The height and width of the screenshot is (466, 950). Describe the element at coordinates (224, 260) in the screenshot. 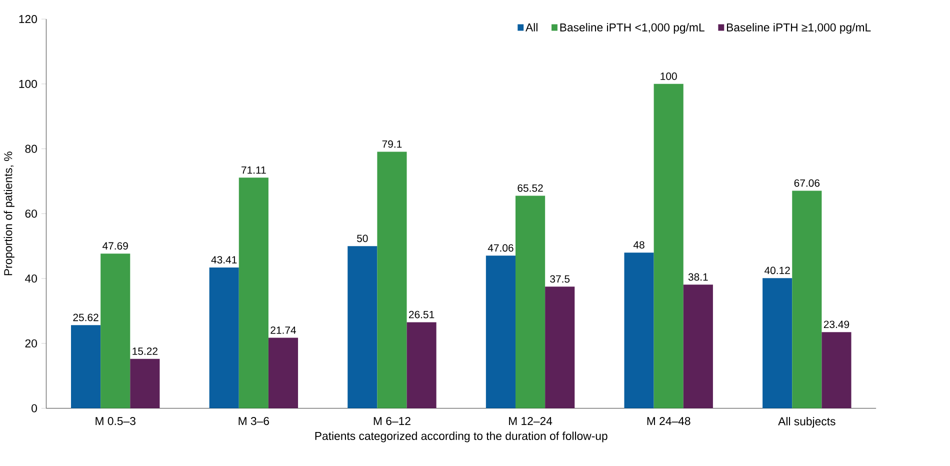

I see `data-label: 43.41` at that location.